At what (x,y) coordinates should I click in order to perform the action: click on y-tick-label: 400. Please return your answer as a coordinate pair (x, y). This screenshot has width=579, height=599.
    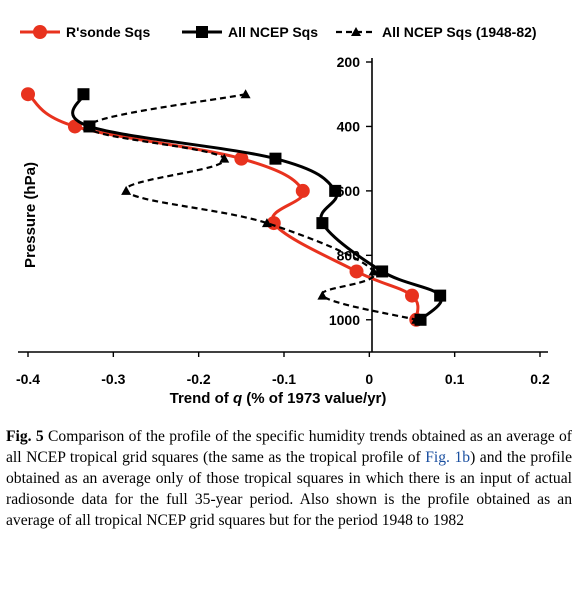
    Looking at the image, I should click on (349, 126).